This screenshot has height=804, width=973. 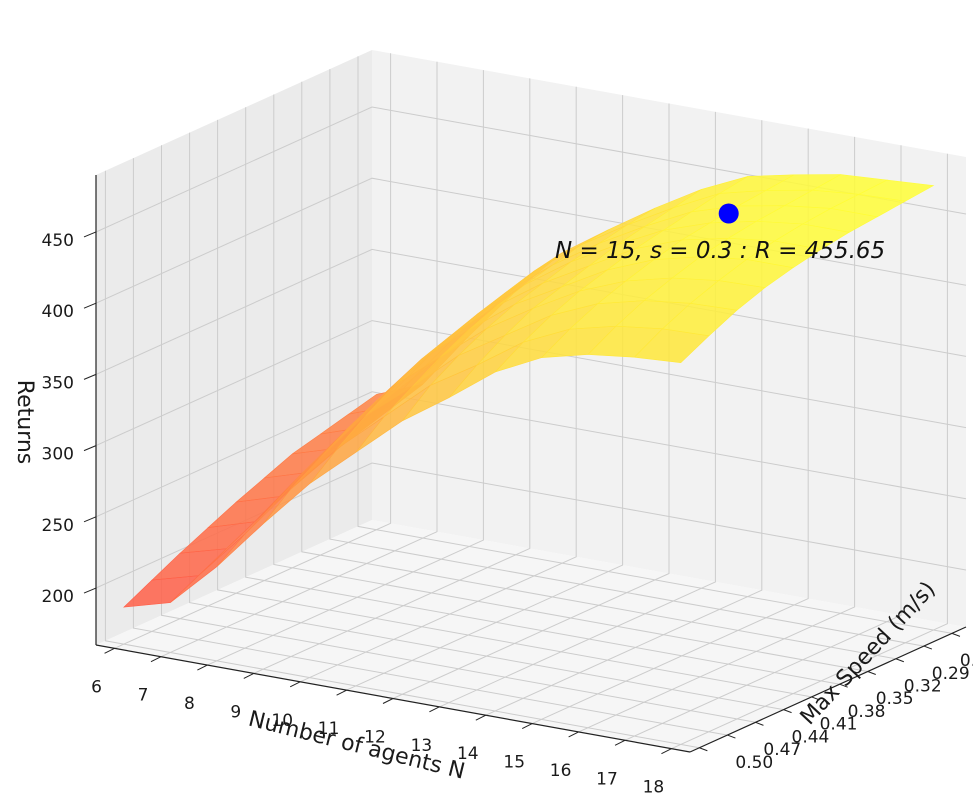 What do you see at coordinates (375, 738) in the screenshot?
I see `x-tick-label: 12` at bounding box center [375, 738].